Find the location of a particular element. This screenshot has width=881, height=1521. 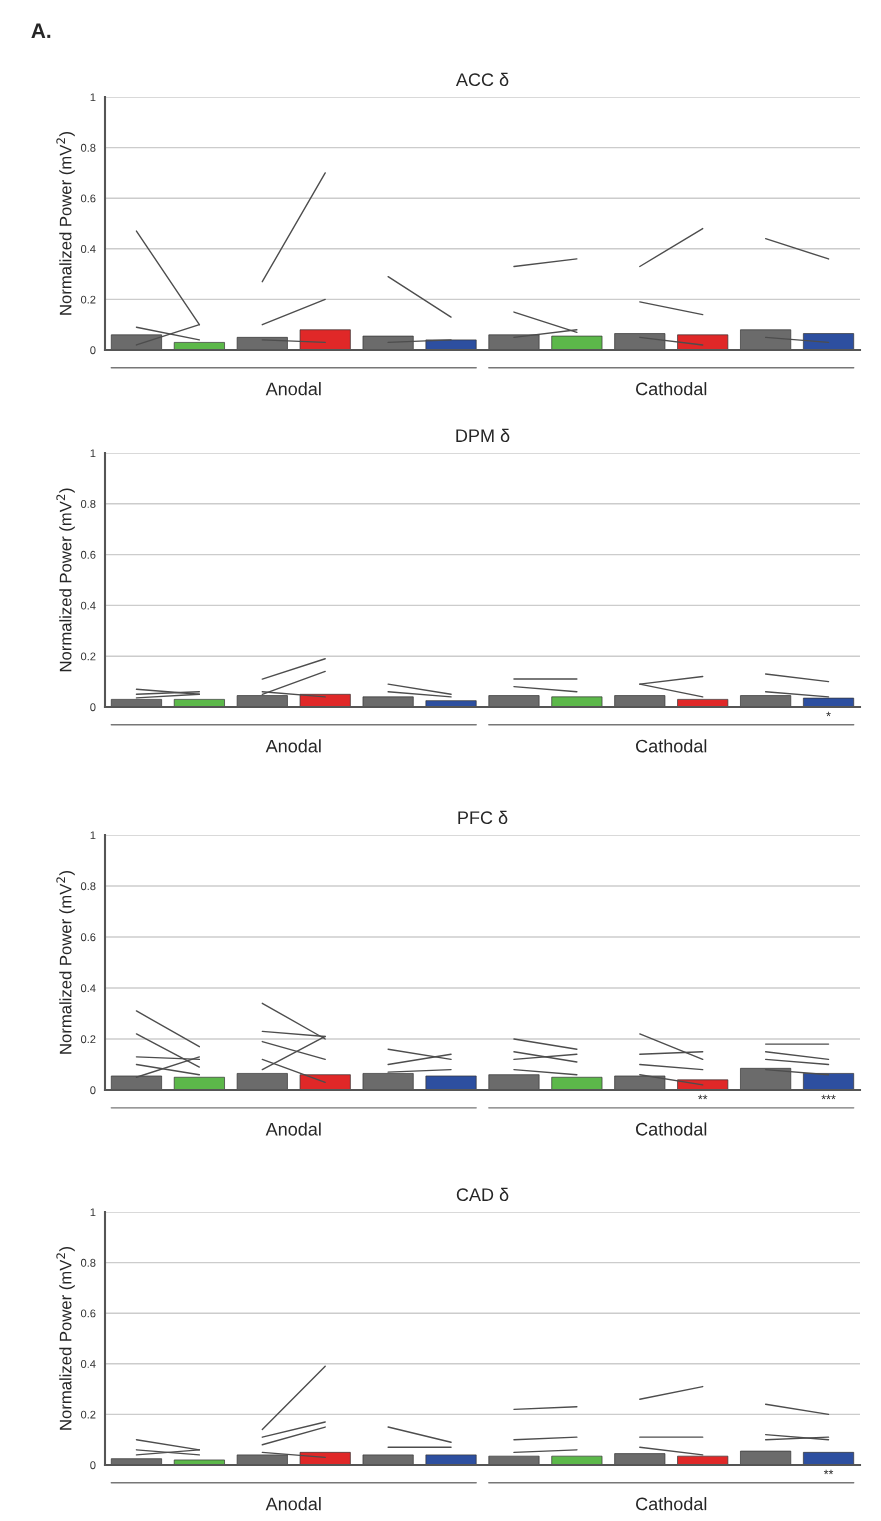

chart-title: ACC δ is located at coordinates (482, 79).